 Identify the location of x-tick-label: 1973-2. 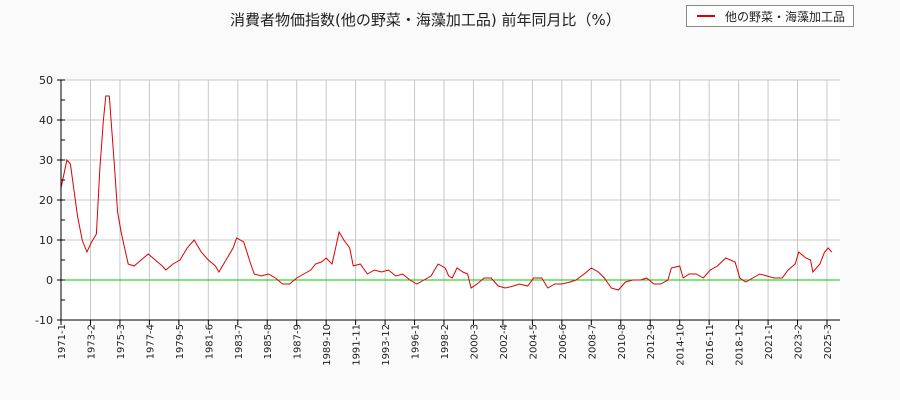
(91, 341).